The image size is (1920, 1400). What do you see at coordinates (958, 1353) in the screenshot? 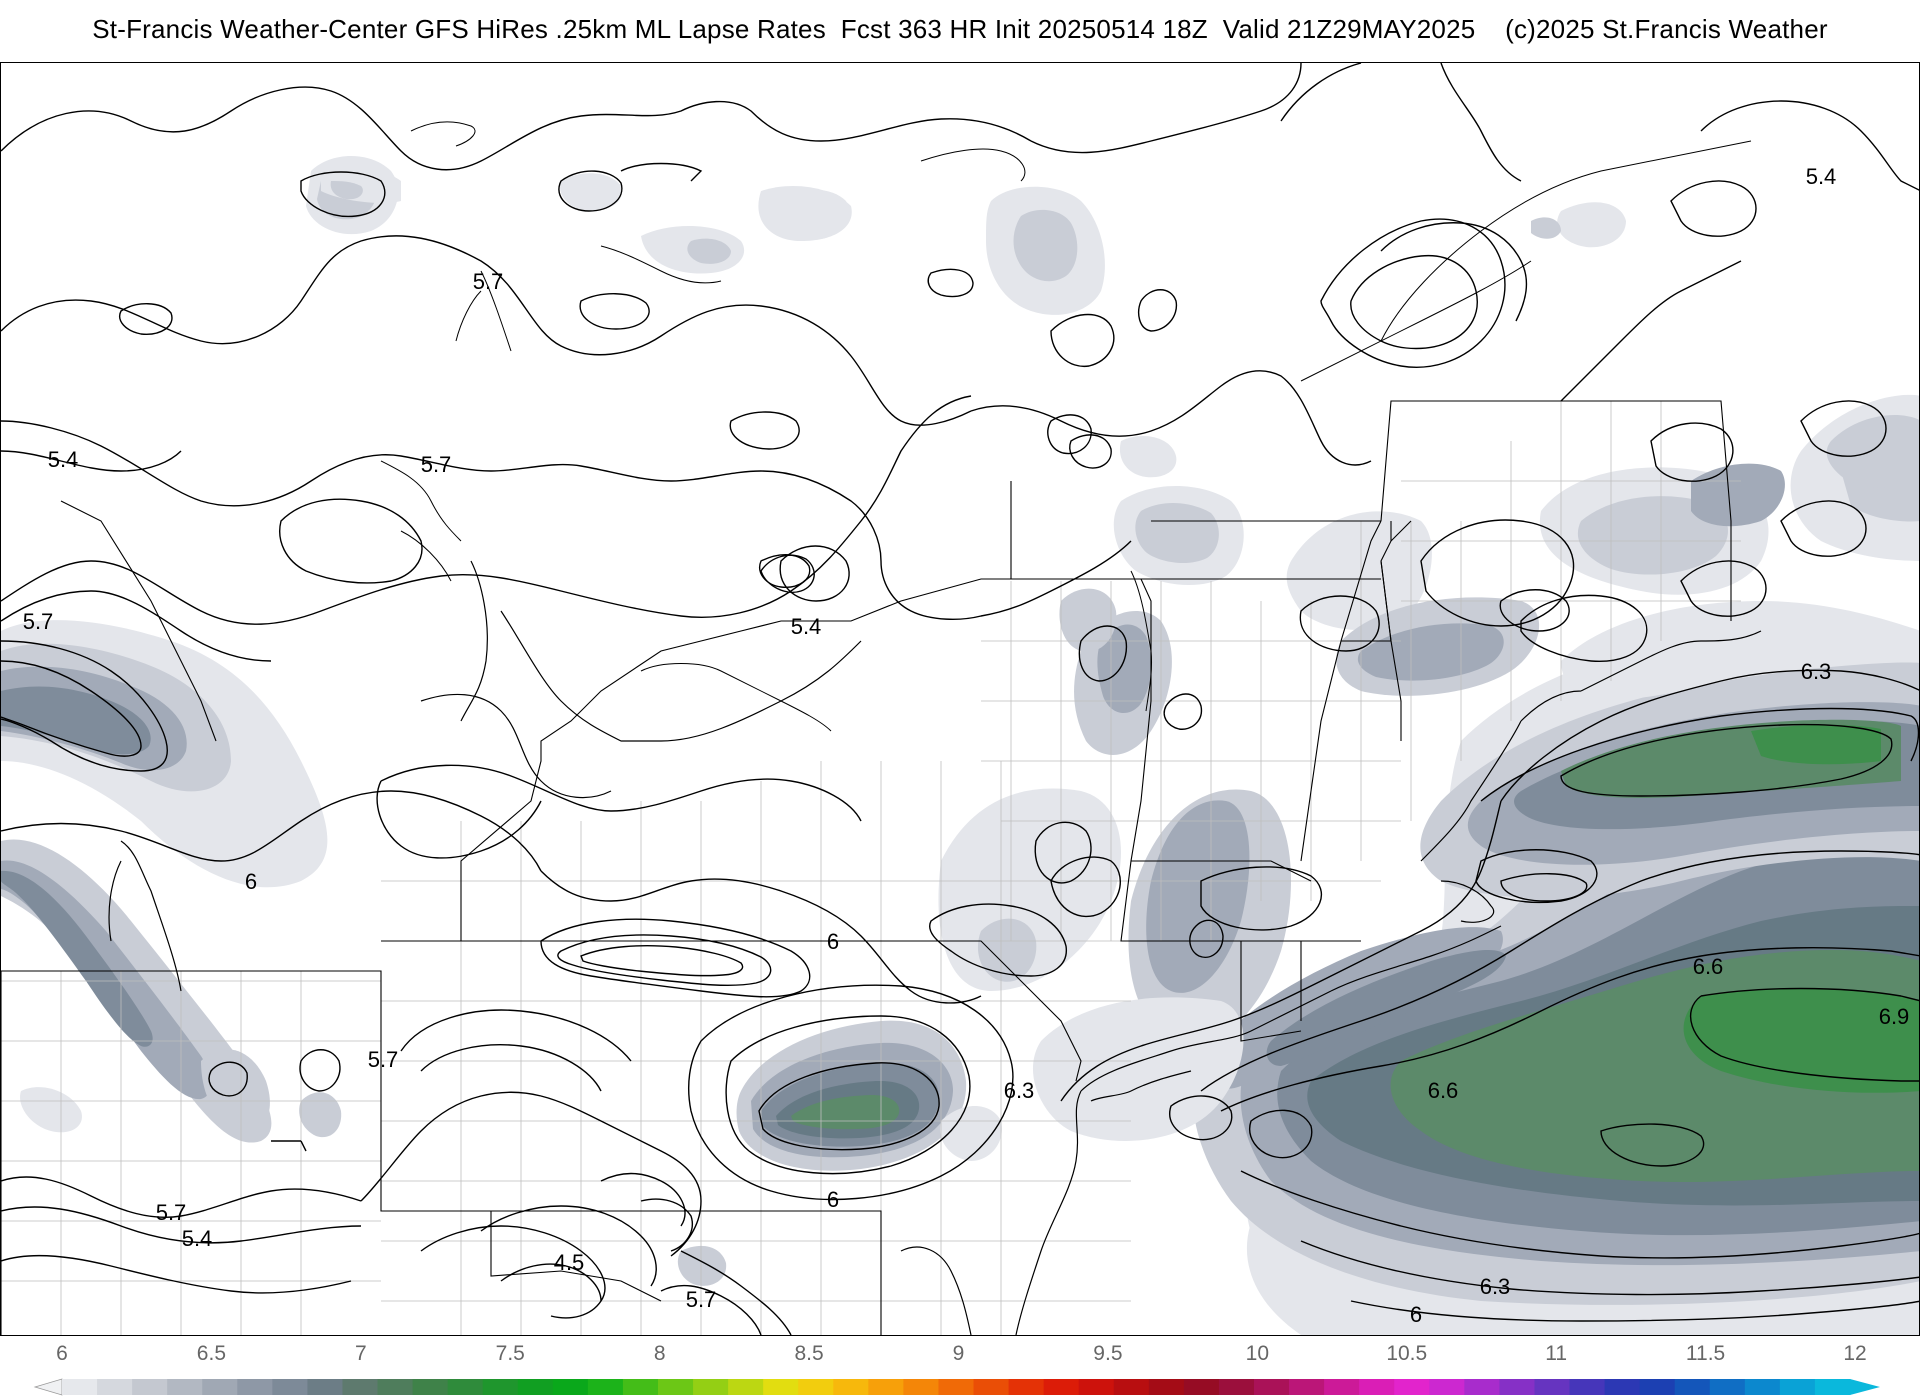
I see `colorbar-tick-label: 9` at bounding box center [958, 1353].